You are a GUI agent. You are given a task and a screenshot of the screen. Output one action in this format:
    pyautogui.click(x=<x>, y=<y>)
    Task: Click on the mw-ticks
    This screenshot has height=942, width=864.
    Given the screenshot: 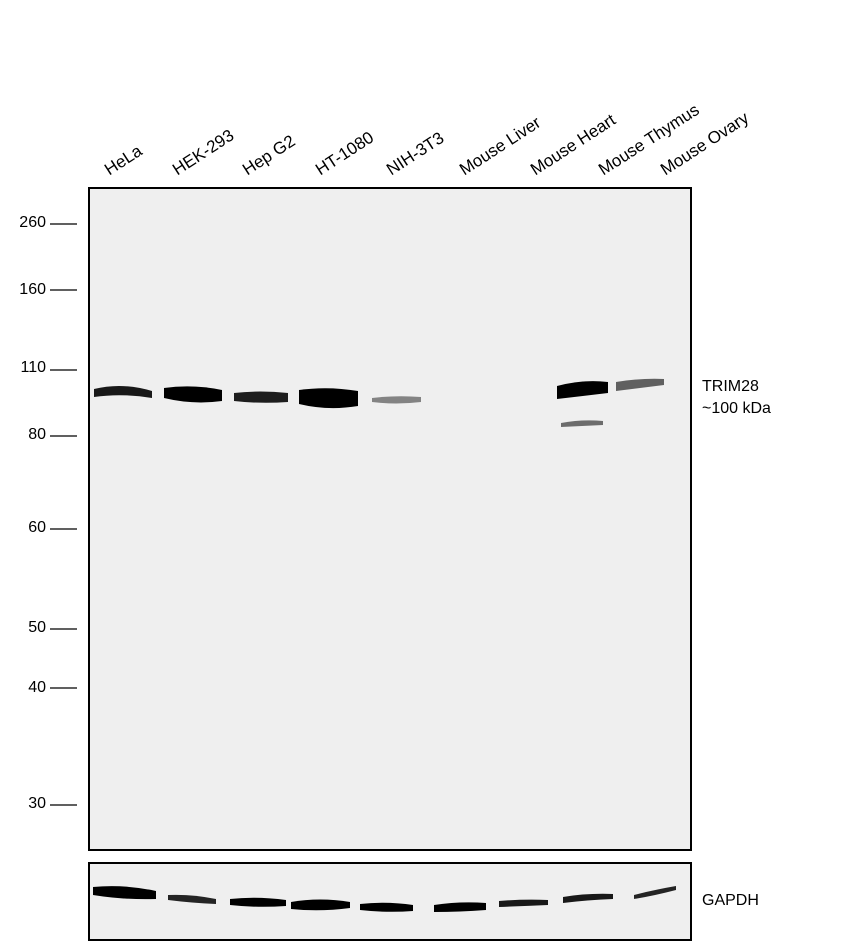 What is the action you would take?
    pyautogui.click(x=63, y=514)
    